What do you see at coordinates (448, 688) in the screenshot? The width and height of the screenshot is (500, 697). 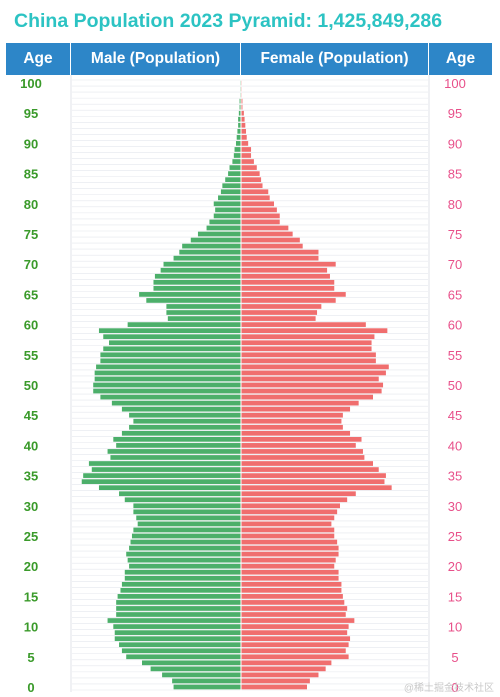 I see `watermark: @稀土掘金技术社区` at bounding box center [448, 688].